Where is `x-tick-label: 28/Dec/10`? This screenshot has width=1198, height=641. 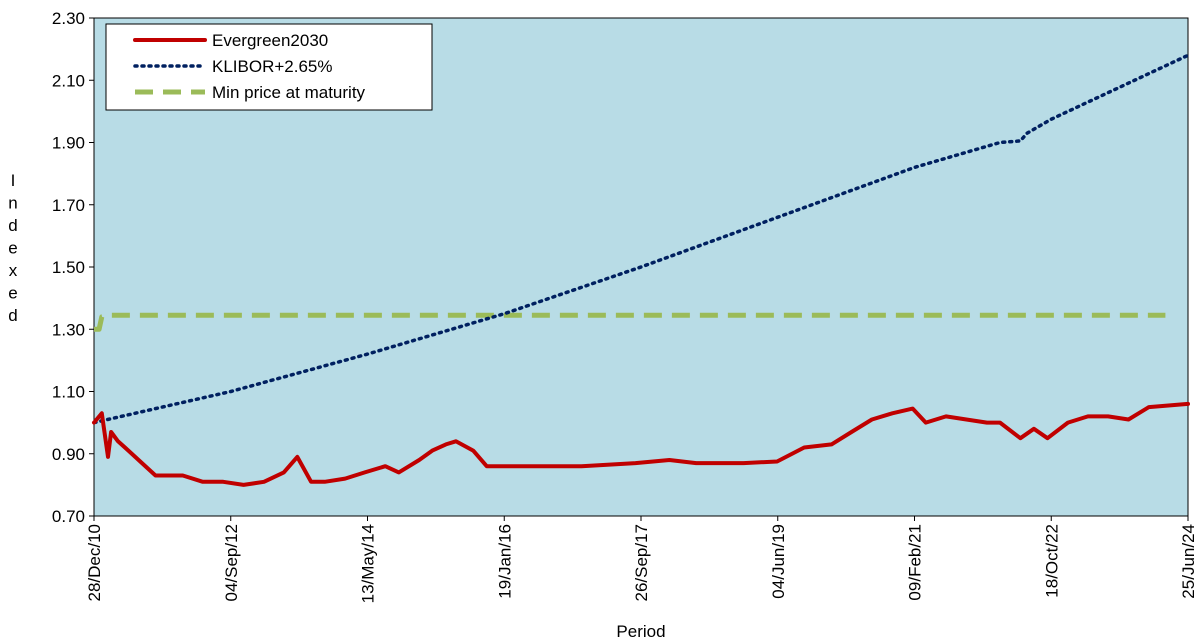 x-tick-label: 28/Dec/10 is located at coordinates (94, 563).